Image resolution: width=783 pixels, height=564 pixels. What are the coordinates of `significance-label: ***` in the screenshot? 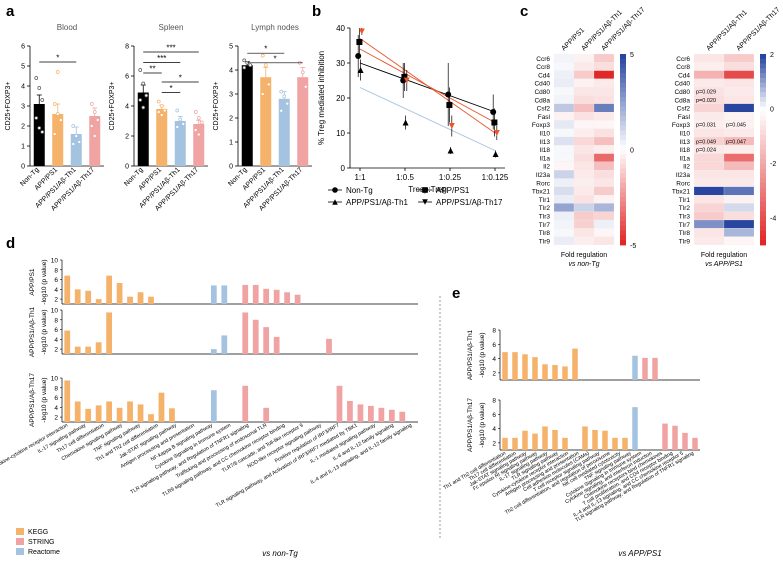 It's located at (161, 58).